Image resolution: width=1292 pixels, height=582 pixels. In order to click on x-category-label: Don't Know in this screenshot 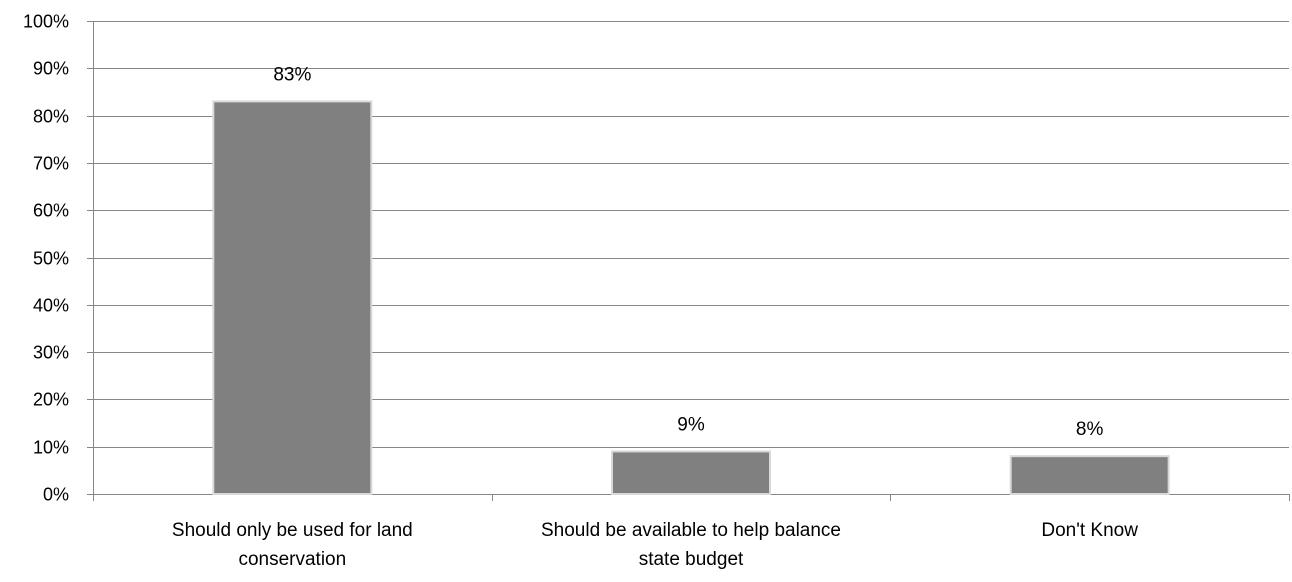, I will do `click(1089, 530)`.